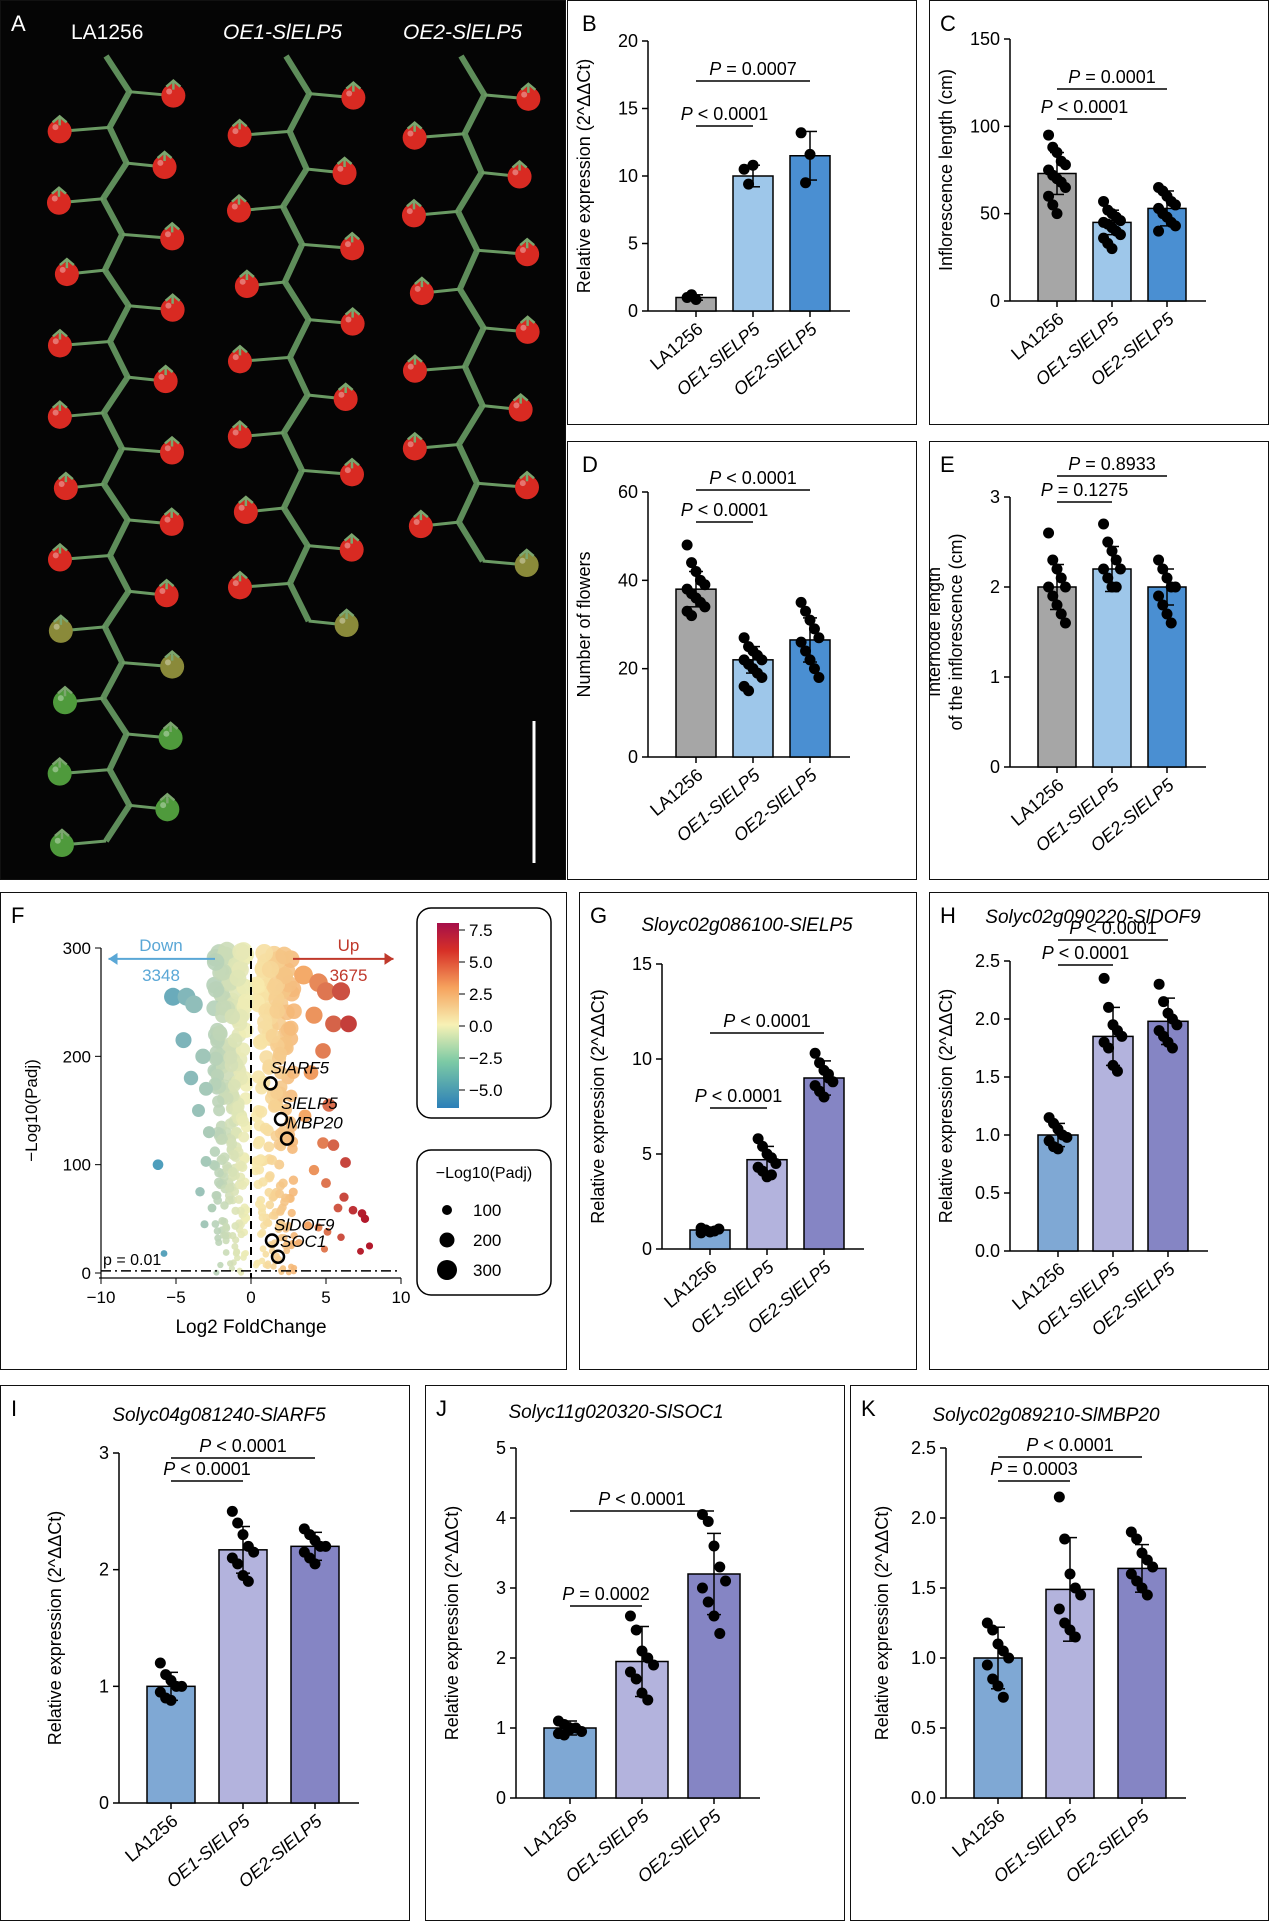 This screenshot has width=1269, height=1922. What do you see at coordinates (606, 1594) in the screenshot?
I see `p-value-label: P = 0.0002` at bounding box center [606, 1594].